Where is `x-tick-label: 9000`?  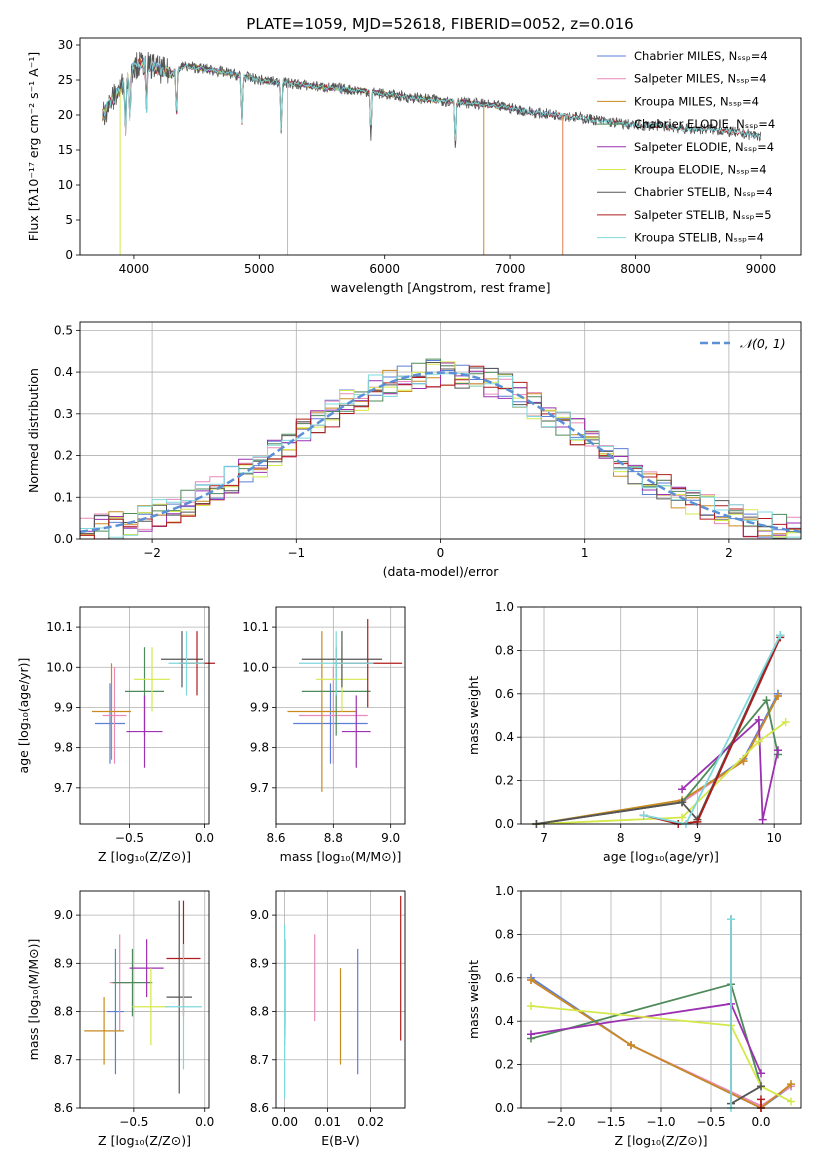 x-tick-label: 9000 is located at coordinates (761, 269).